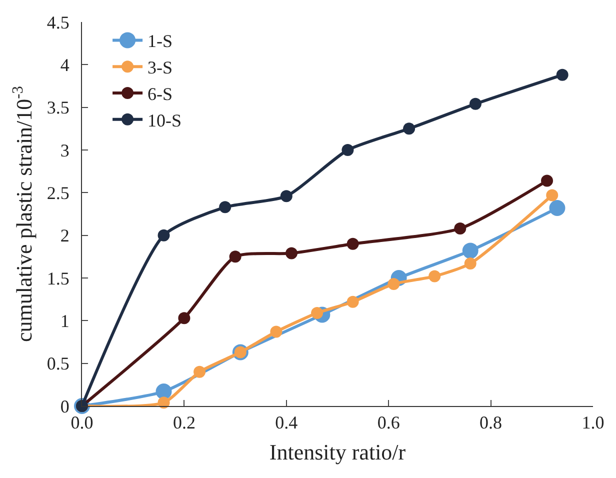 This screenshot has width=616, height=478. What do you see at coordinates (65, 64) in the screenshot?
I see `y-tick-label: 4` at bounding box center [65, 64].